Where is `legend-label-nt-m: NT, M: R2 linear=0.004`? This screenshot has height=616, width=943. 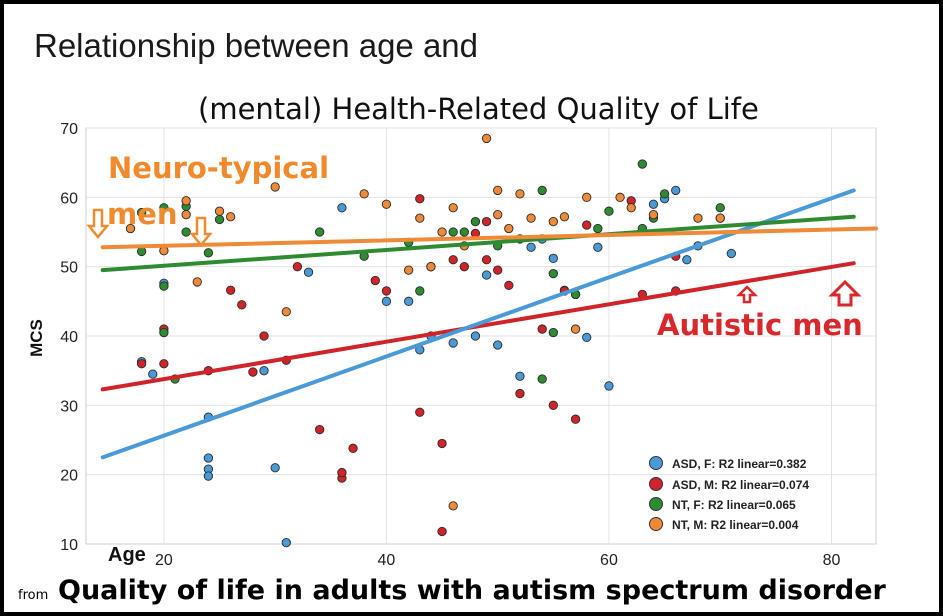
legend-label-nt-m: NT, M: R2 linear=0.004 is located at coordinates (735, 525).